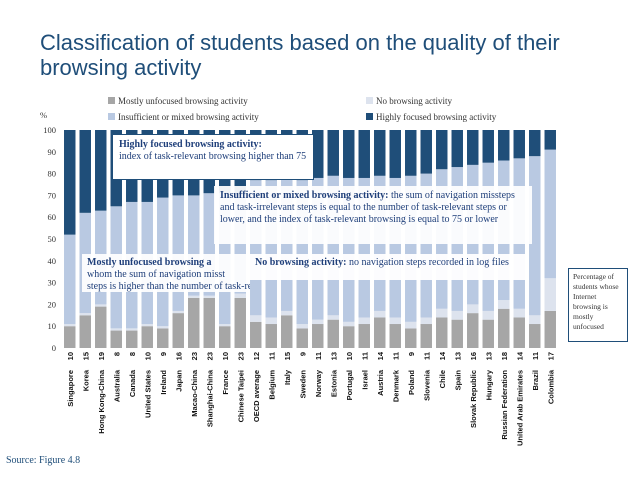  I want to click on y-axis-label: %, so click(43, 115).